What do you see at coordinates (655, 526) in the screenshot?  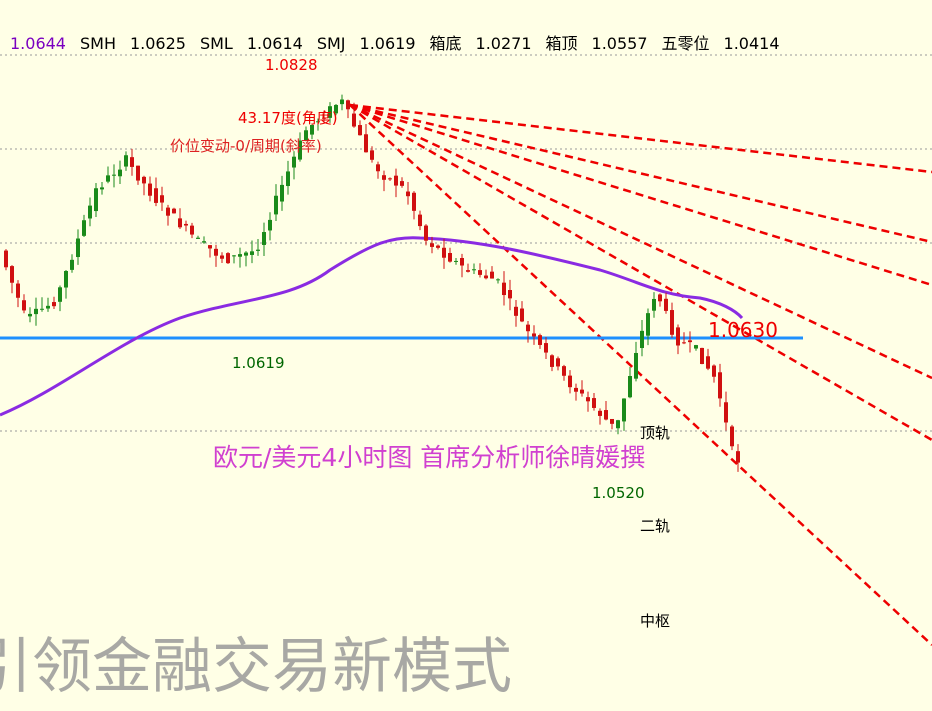 I see `rail-label: 二轨` at bounding box center [655, 526].